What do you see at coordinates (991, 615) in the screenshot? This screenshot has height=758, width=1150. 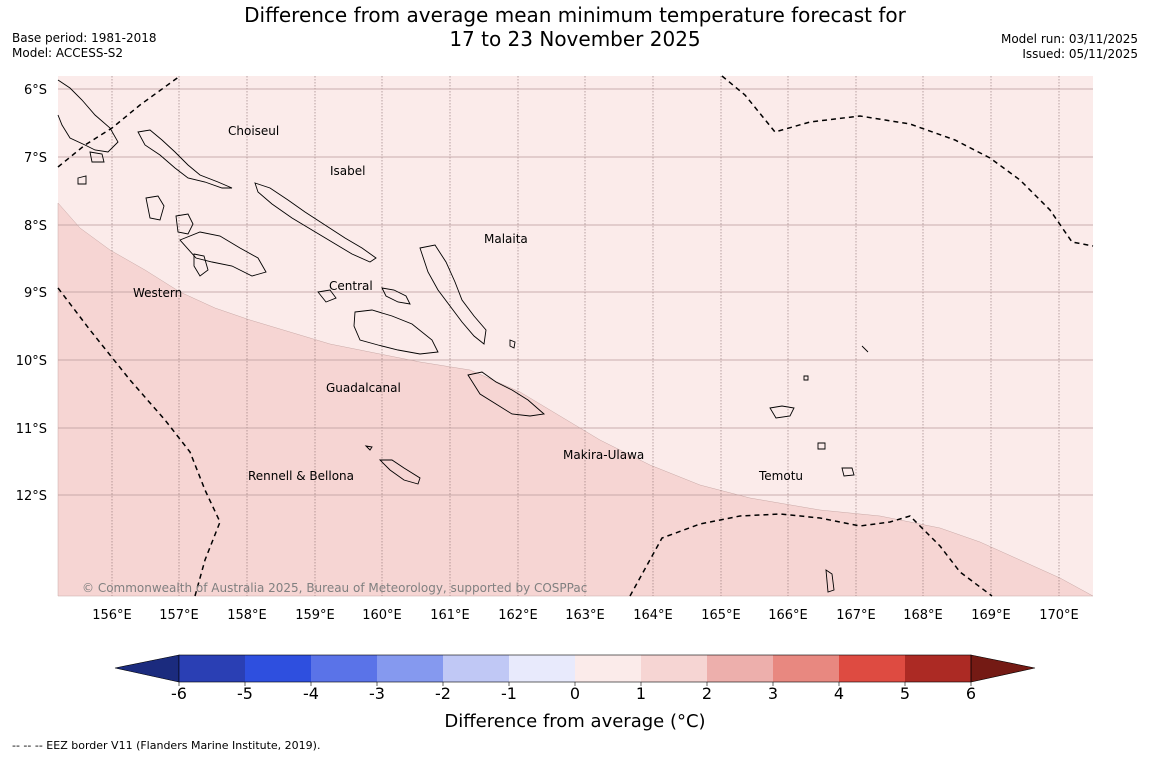 I see `lon-label: 169°E` at bounding box center [991, 615].